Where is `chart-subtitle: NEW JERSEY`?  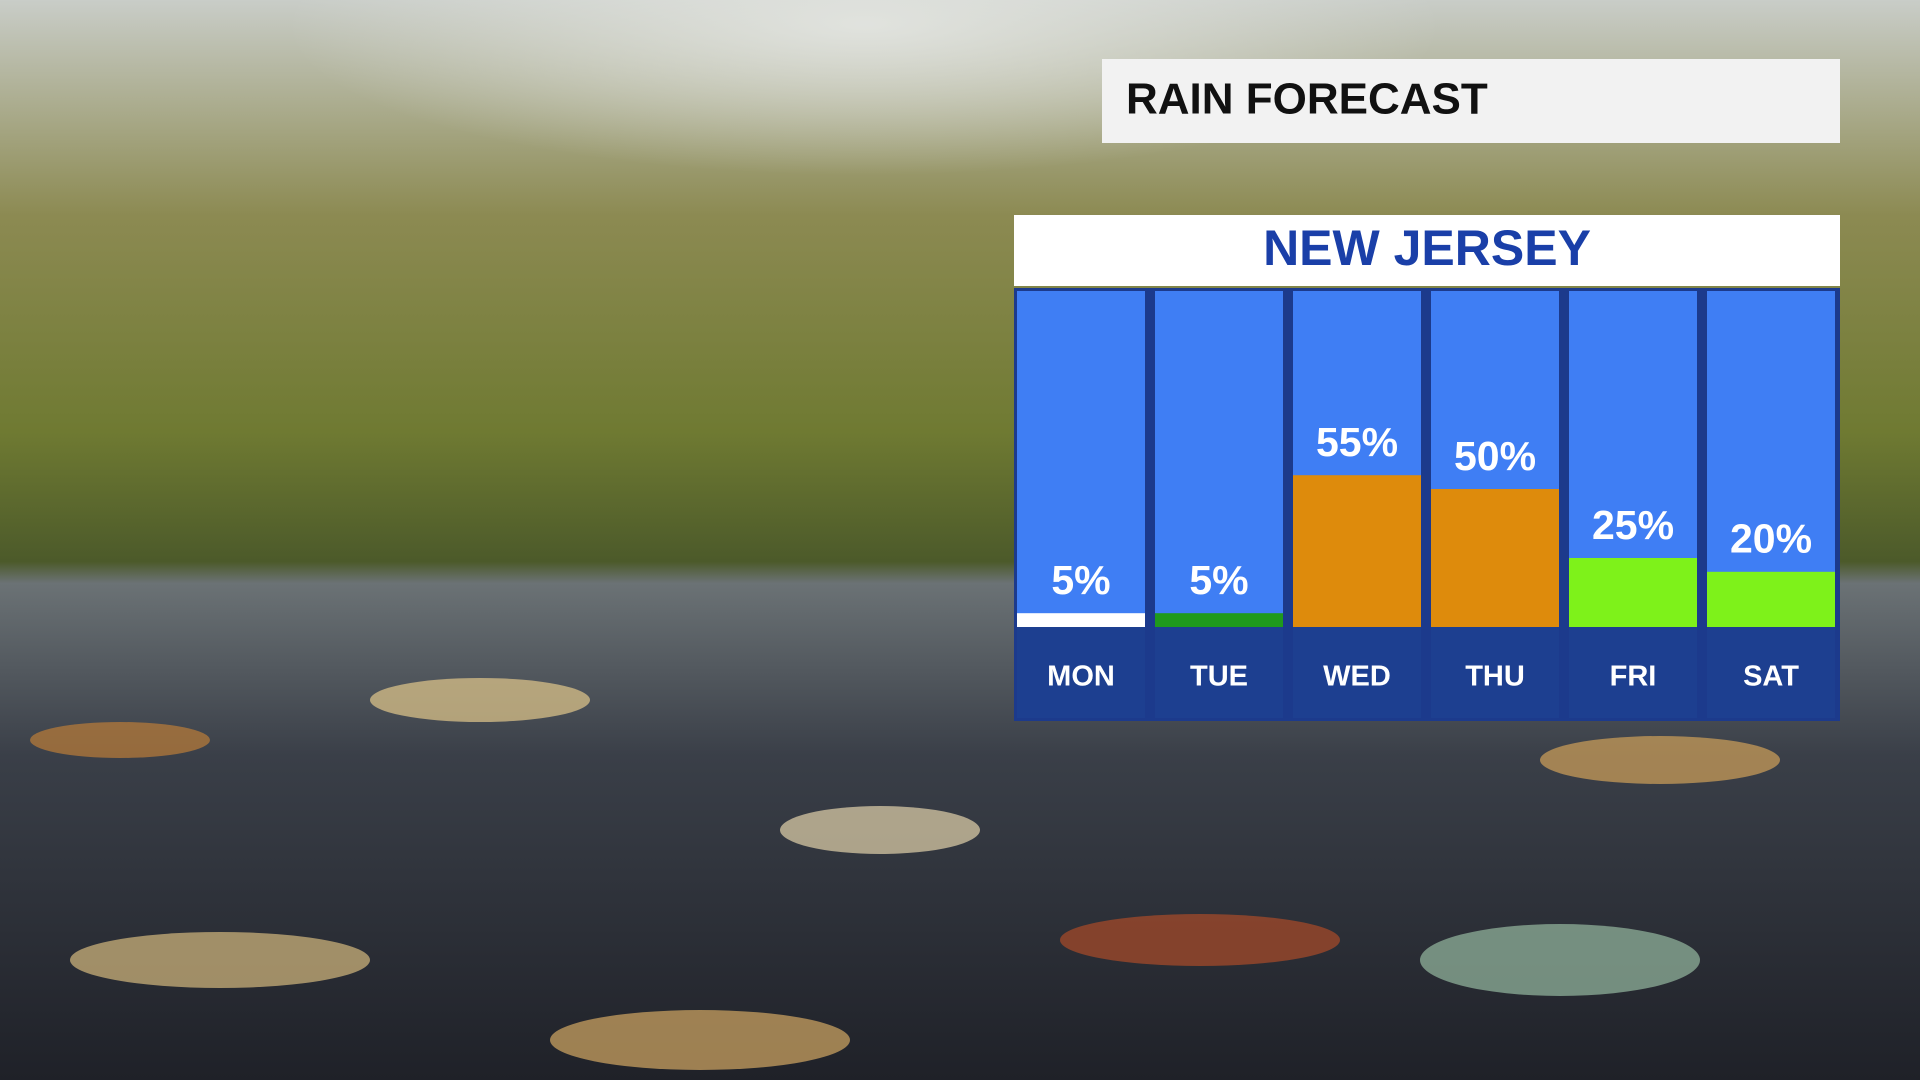
chart-subtitle: NEW JERSEY is located at coordinates (1427, 248).